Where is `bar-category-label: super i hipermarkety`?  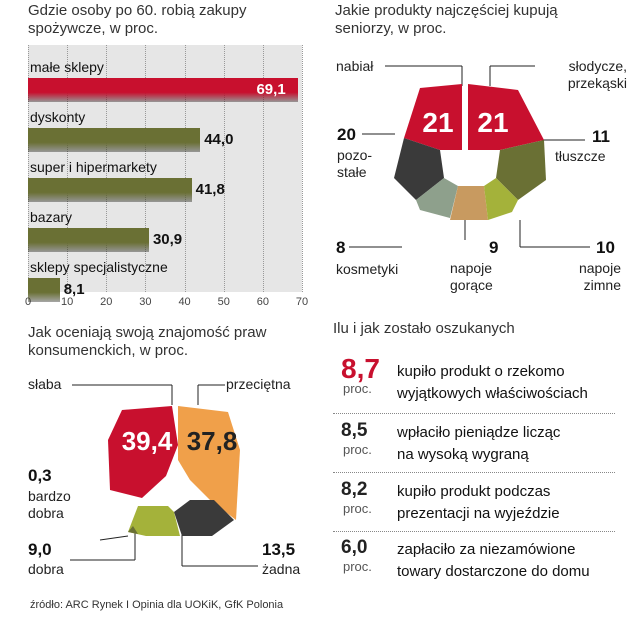 bar-category-label: super i hipermarkety is located at coordinates (93, 167).